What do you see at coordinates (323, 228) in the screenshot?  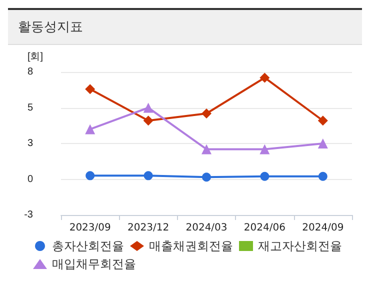 I see `x-tick-label: 2024/09` at bounding box center [323, 228].